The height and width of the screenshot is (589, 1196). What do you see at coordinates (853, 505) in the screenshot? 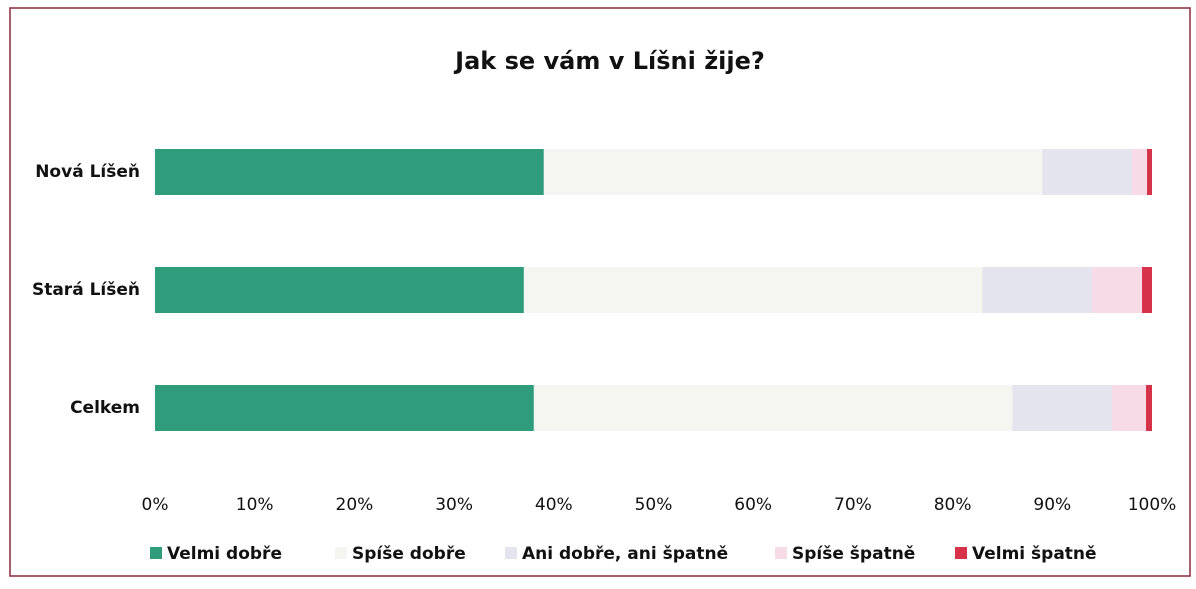
I see `x-tick-label: 70%` at bounding box center [853, 505].